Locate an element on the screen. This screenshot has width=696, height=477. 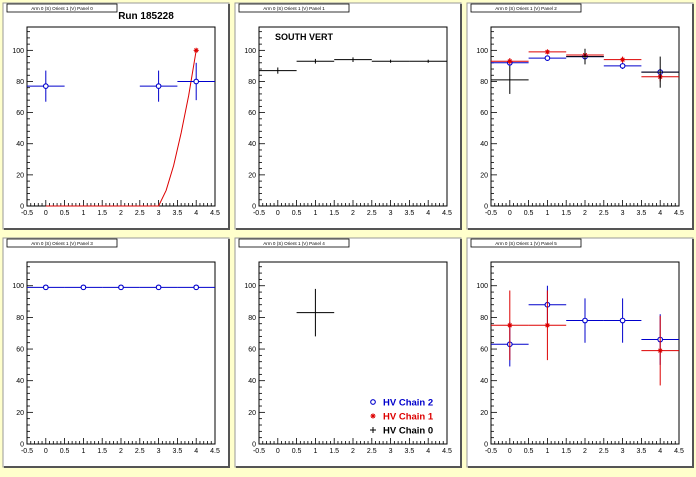
legend-entry: HV Chain 1 is located at coordinates (402, 417).